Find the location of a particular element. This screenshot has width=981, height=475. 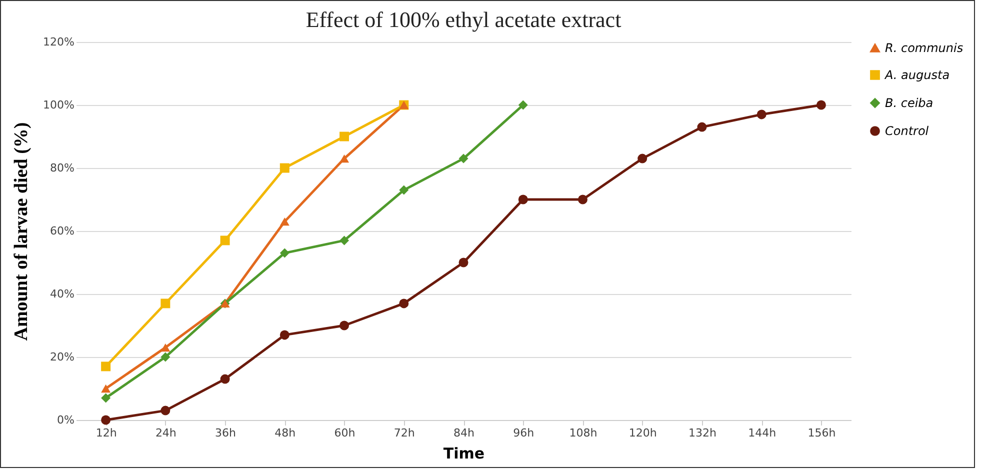

x-tick-label: 108h is located at coordinates (583, 433).